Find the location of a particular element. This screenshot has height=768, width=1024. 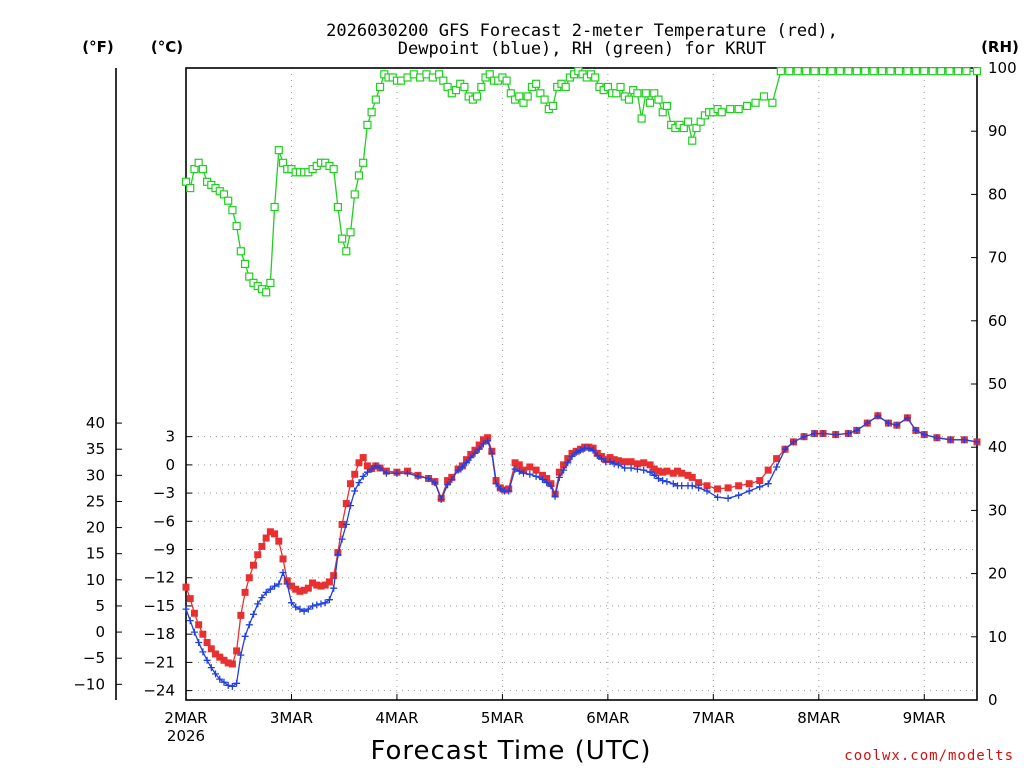

fahrenheit-tick-label: 25 is located at coordinates (95, 501).